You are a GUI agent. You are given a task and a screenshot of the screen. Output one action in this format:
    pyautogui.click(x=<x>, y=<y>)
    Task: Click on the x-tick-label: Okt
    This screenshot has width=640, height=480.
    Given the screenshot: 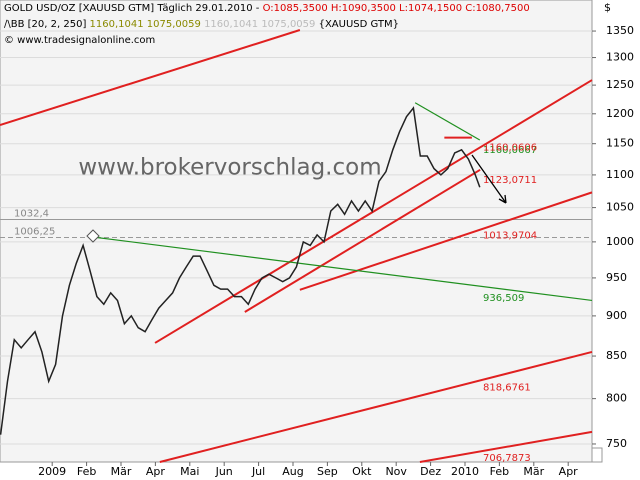 What is the action you would take?
    pyautogui.click(x=362, y=471)
    